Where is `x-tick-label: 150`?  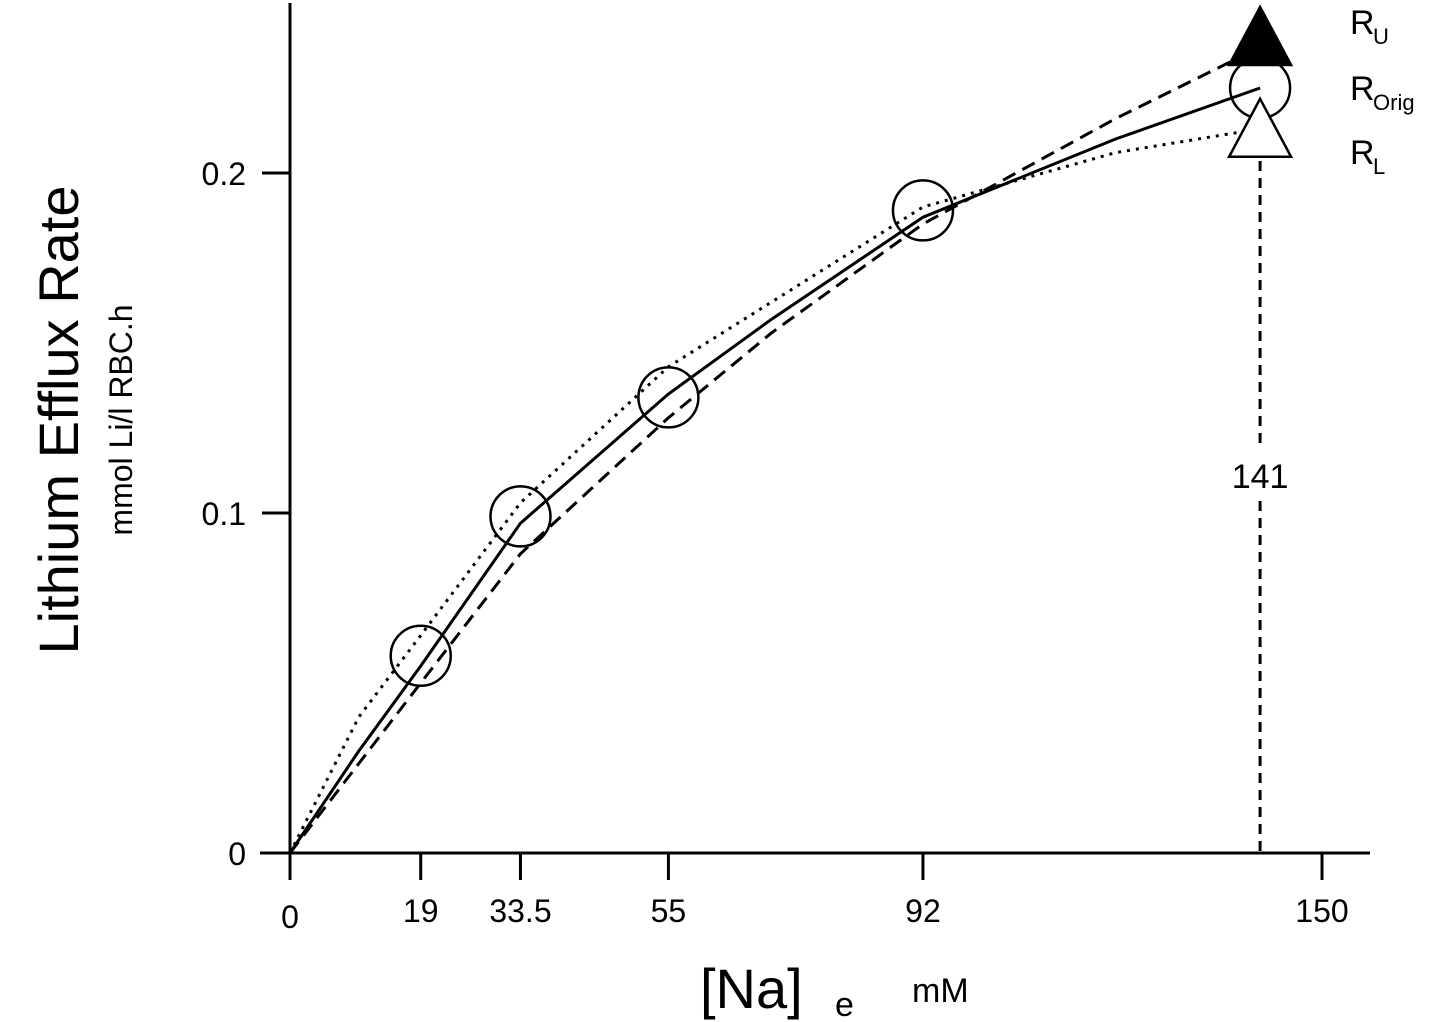
x-tick-label: 150 is located at coordinates (1321, 911).